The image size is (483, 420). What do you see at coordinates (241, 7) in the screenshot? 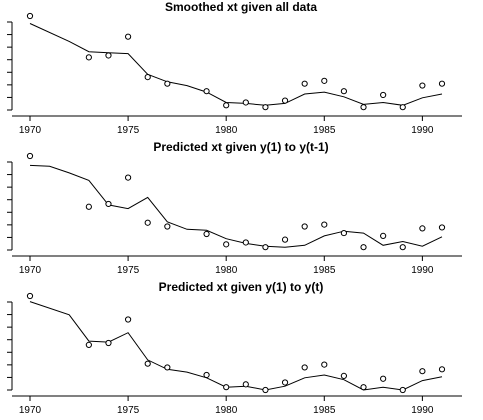
I see `chart-title: Smoothed xt given all data` at bounding box center [241, 7].